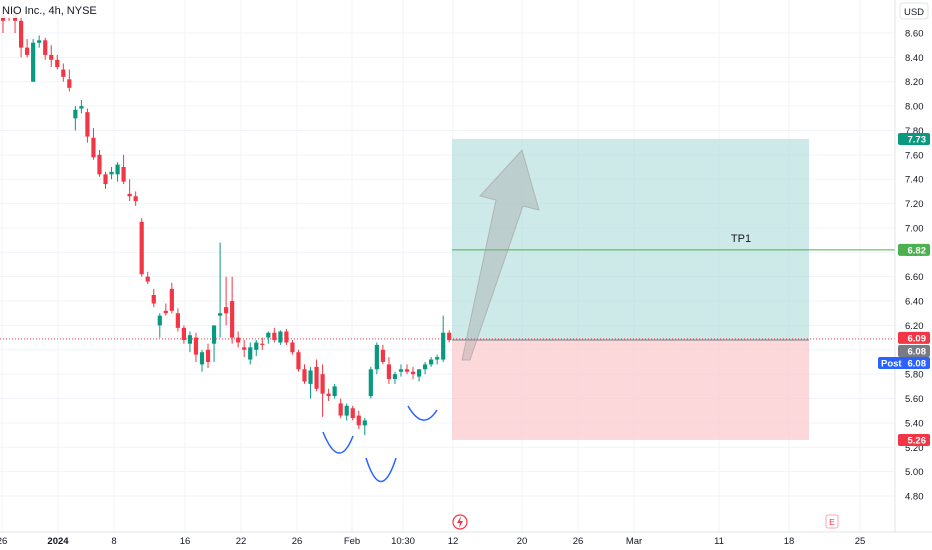 Image resolution: width=932 pixels, height=550 pixels. Describe the element at coordinates (914, 107) in the screenshot. I see `price-tick-label: 8.00` at that location.